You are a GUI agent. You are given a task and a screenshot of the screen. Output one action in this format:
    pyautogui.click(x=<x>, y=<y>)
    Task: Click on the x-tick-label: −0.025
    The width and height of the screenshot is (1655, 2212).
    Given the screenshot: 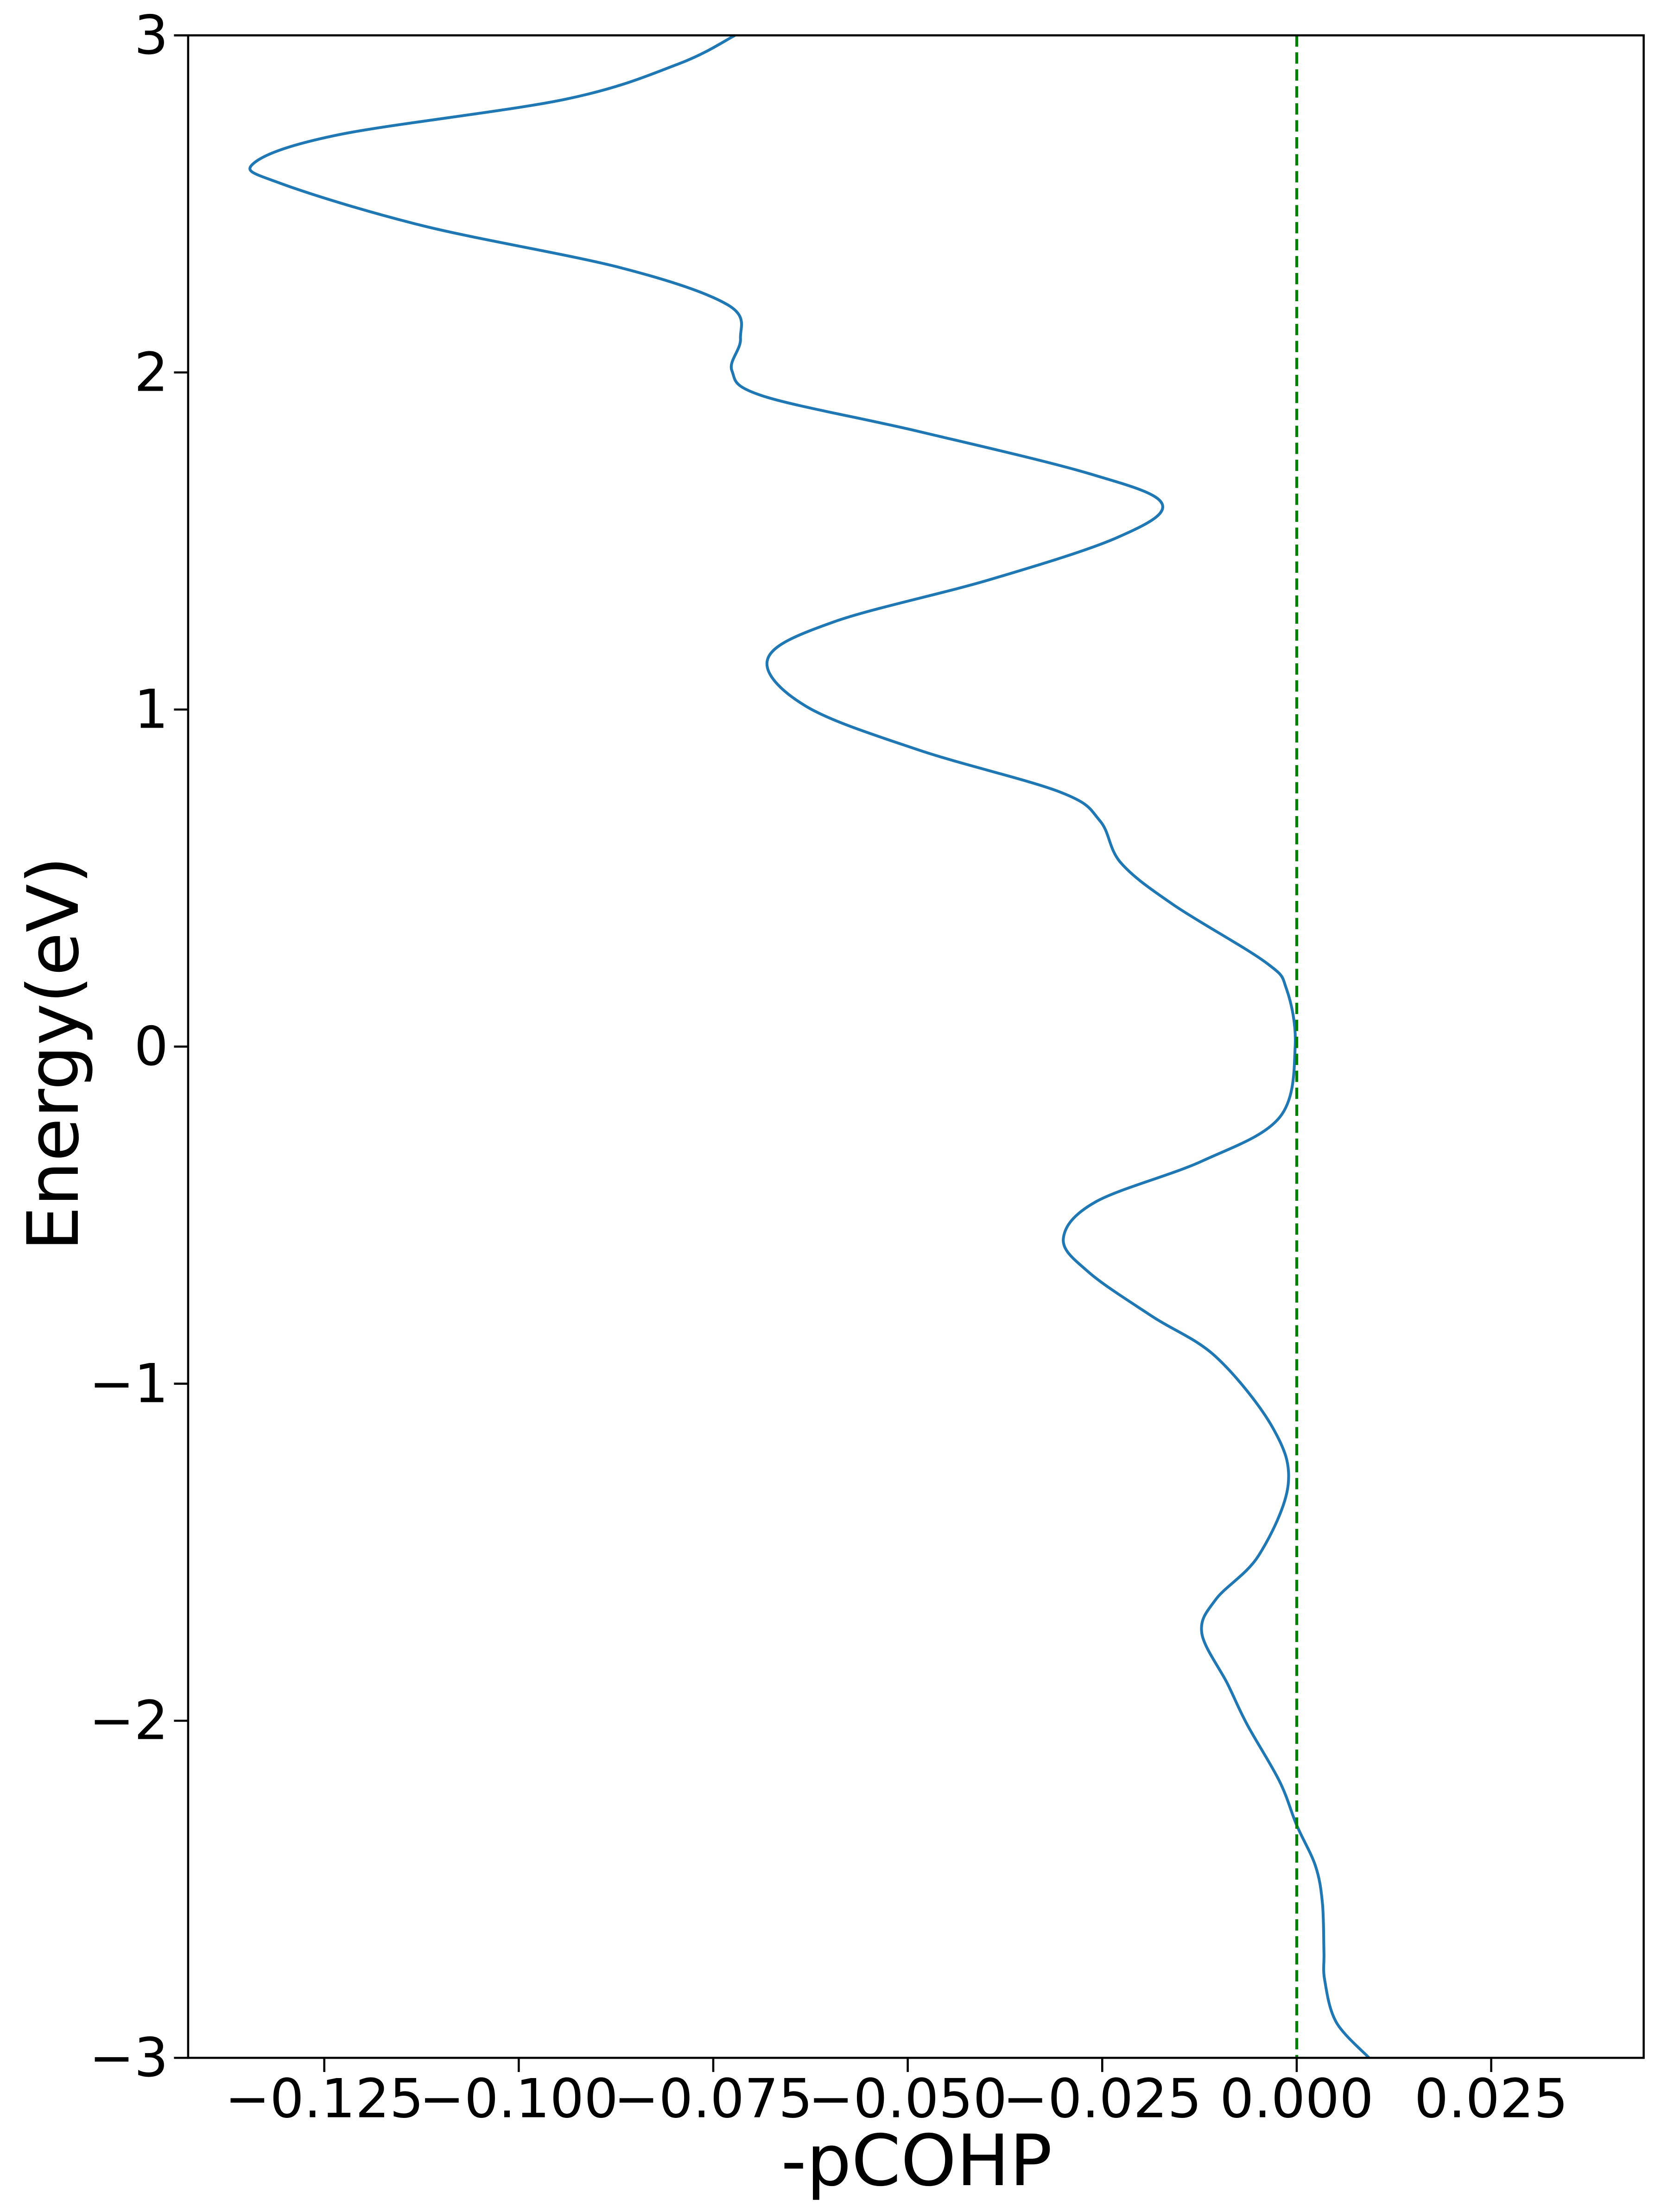 What is the action you would take?
    pyautogui.click(x=1102, y=2099)
    